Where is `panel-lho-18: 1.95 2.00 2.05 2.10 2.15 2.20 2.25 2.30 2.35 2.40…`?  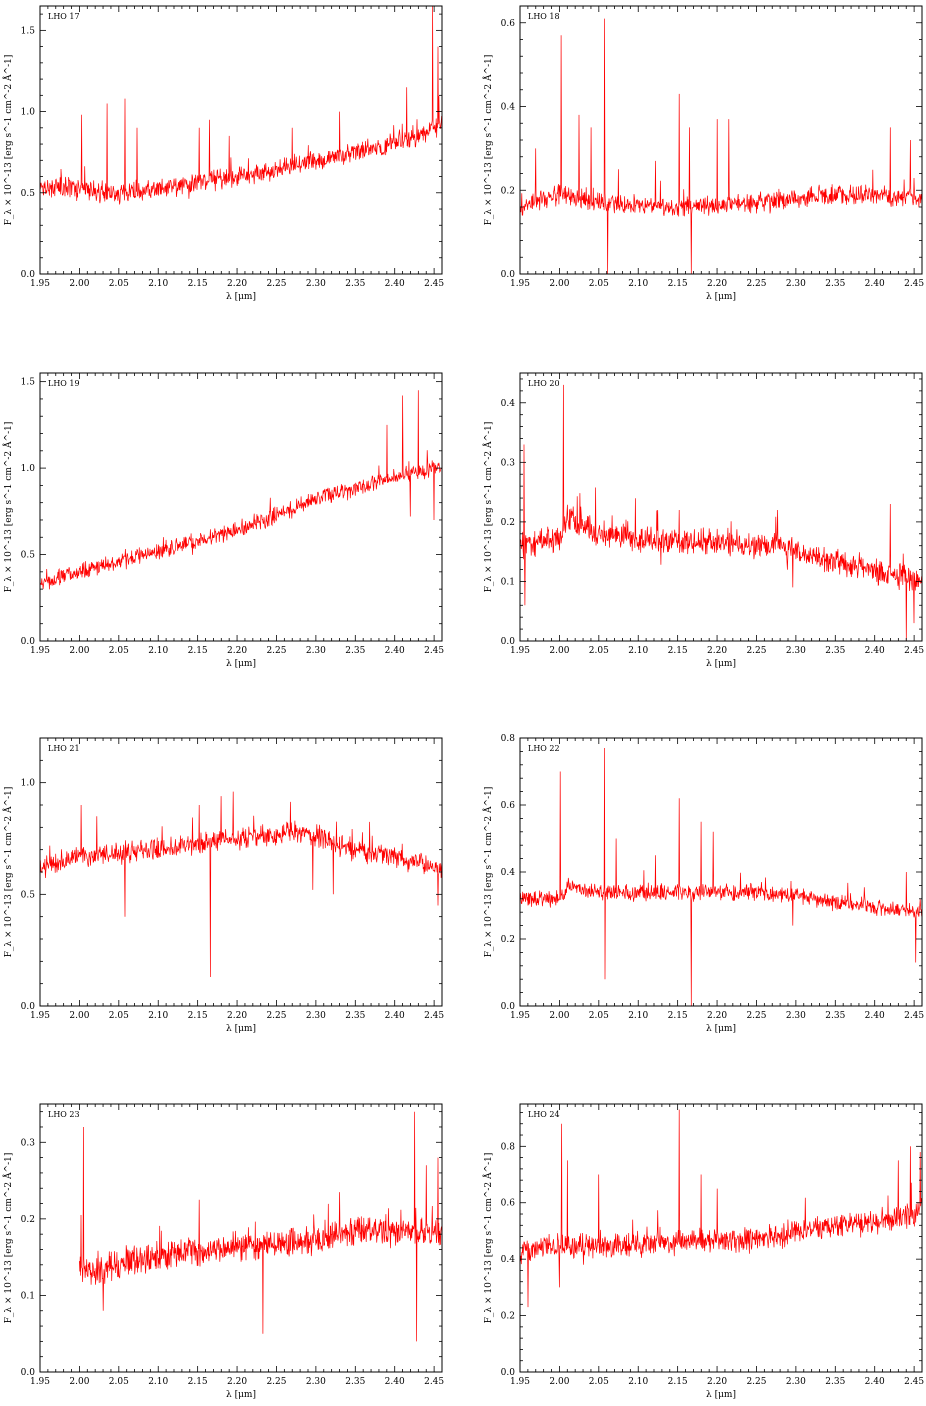
panel-lho-18: 1.95 2.00 2.05 2.10 2.15 2.20 2.25 2.30 2.35 2.40… is located at coordinates (703, 154).